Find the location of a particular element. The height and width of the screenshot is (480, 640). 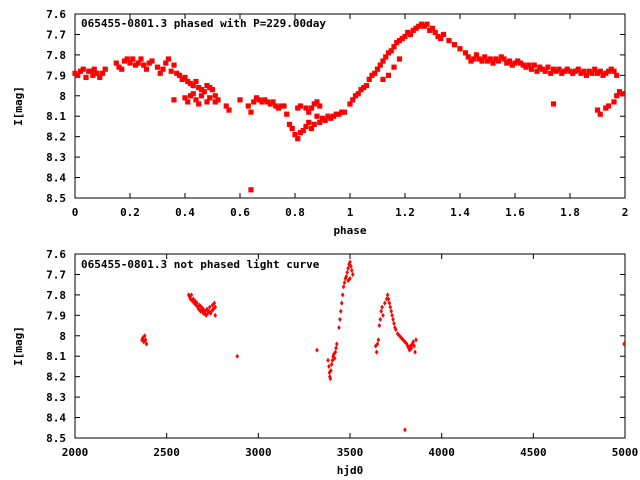

x-axis-label: hjd0 is located at coordinates (350, 470).